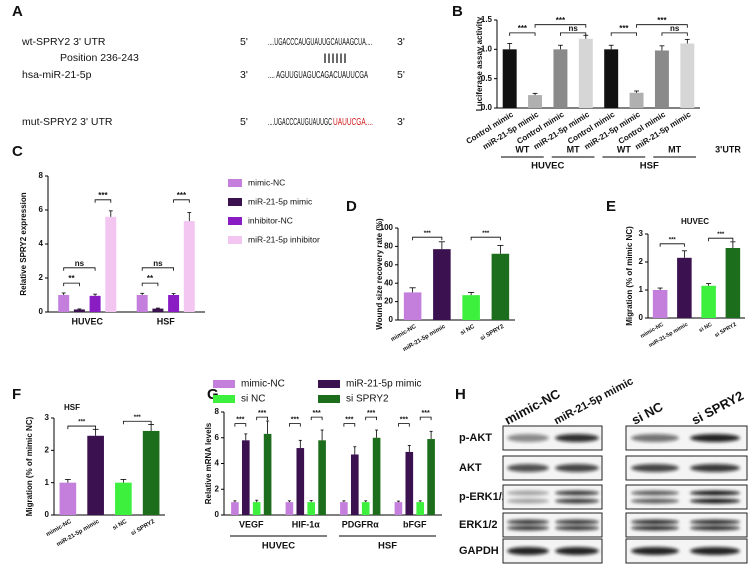  Describe the element at coordinates (244, 42) in the screenshot. I see `sequence-end: 5'` at that location.